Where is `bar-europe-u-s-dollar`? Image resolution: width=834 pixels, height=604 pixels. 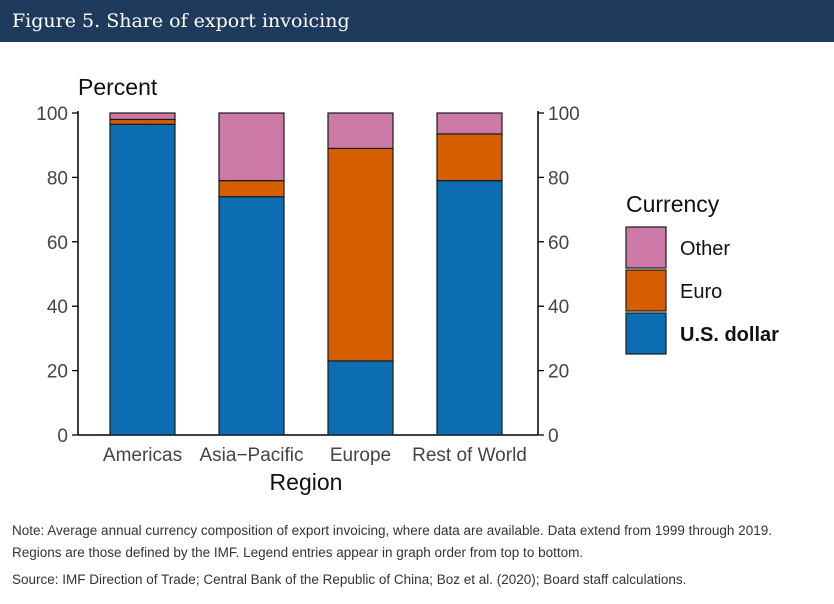
bar-europe-u-s-dollar is located at coordinates (360, 398).